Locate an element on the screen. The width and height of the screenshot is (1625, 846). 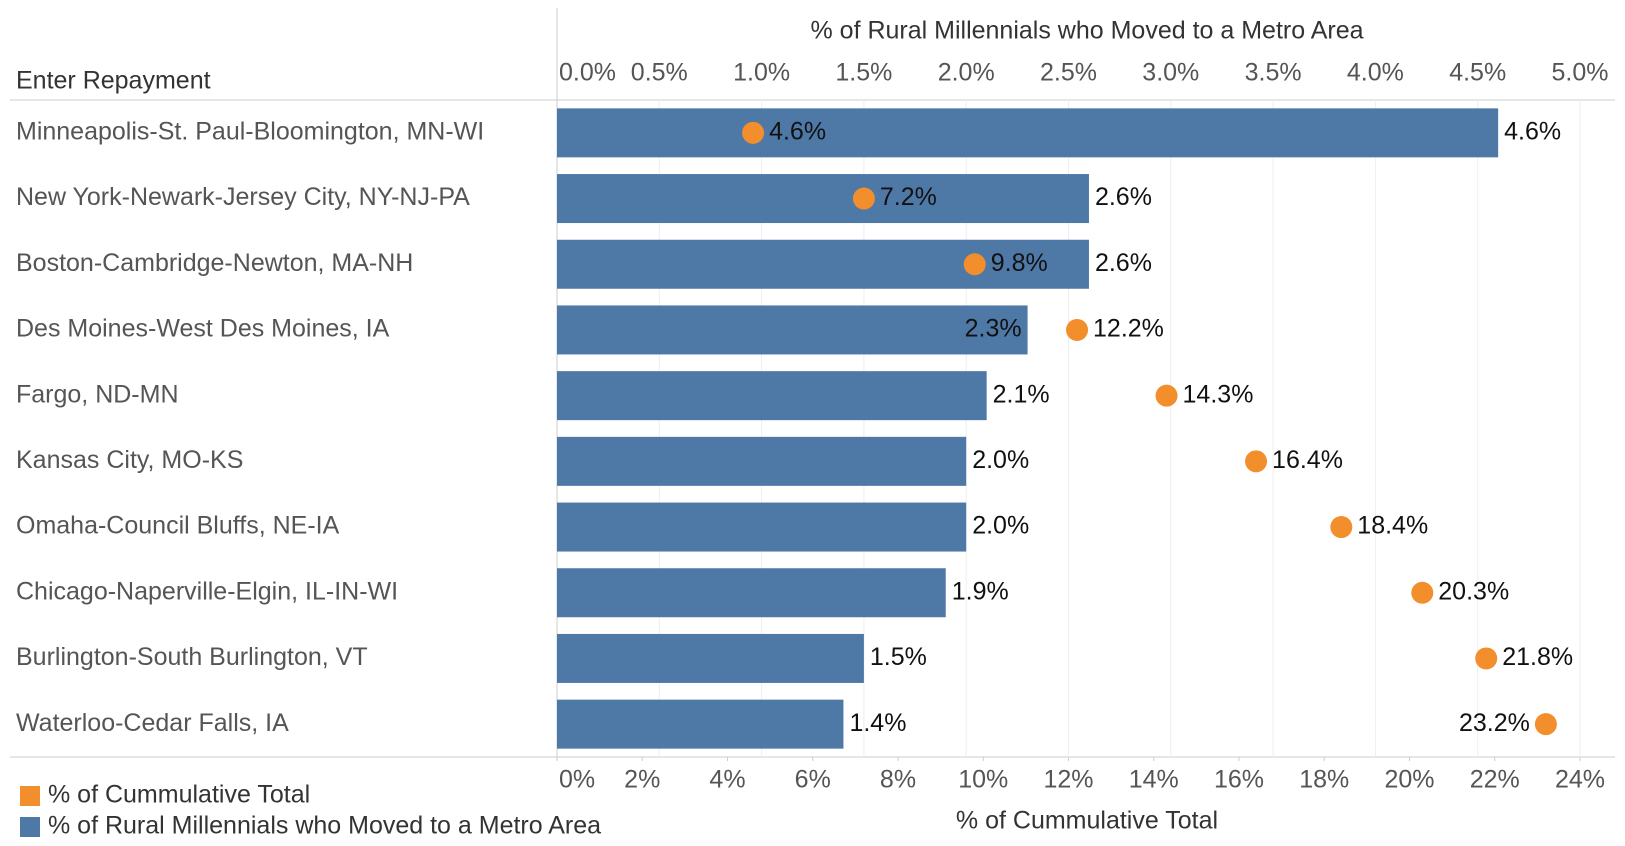
dot-label: 7.2% is located at coordinates (908, 197).